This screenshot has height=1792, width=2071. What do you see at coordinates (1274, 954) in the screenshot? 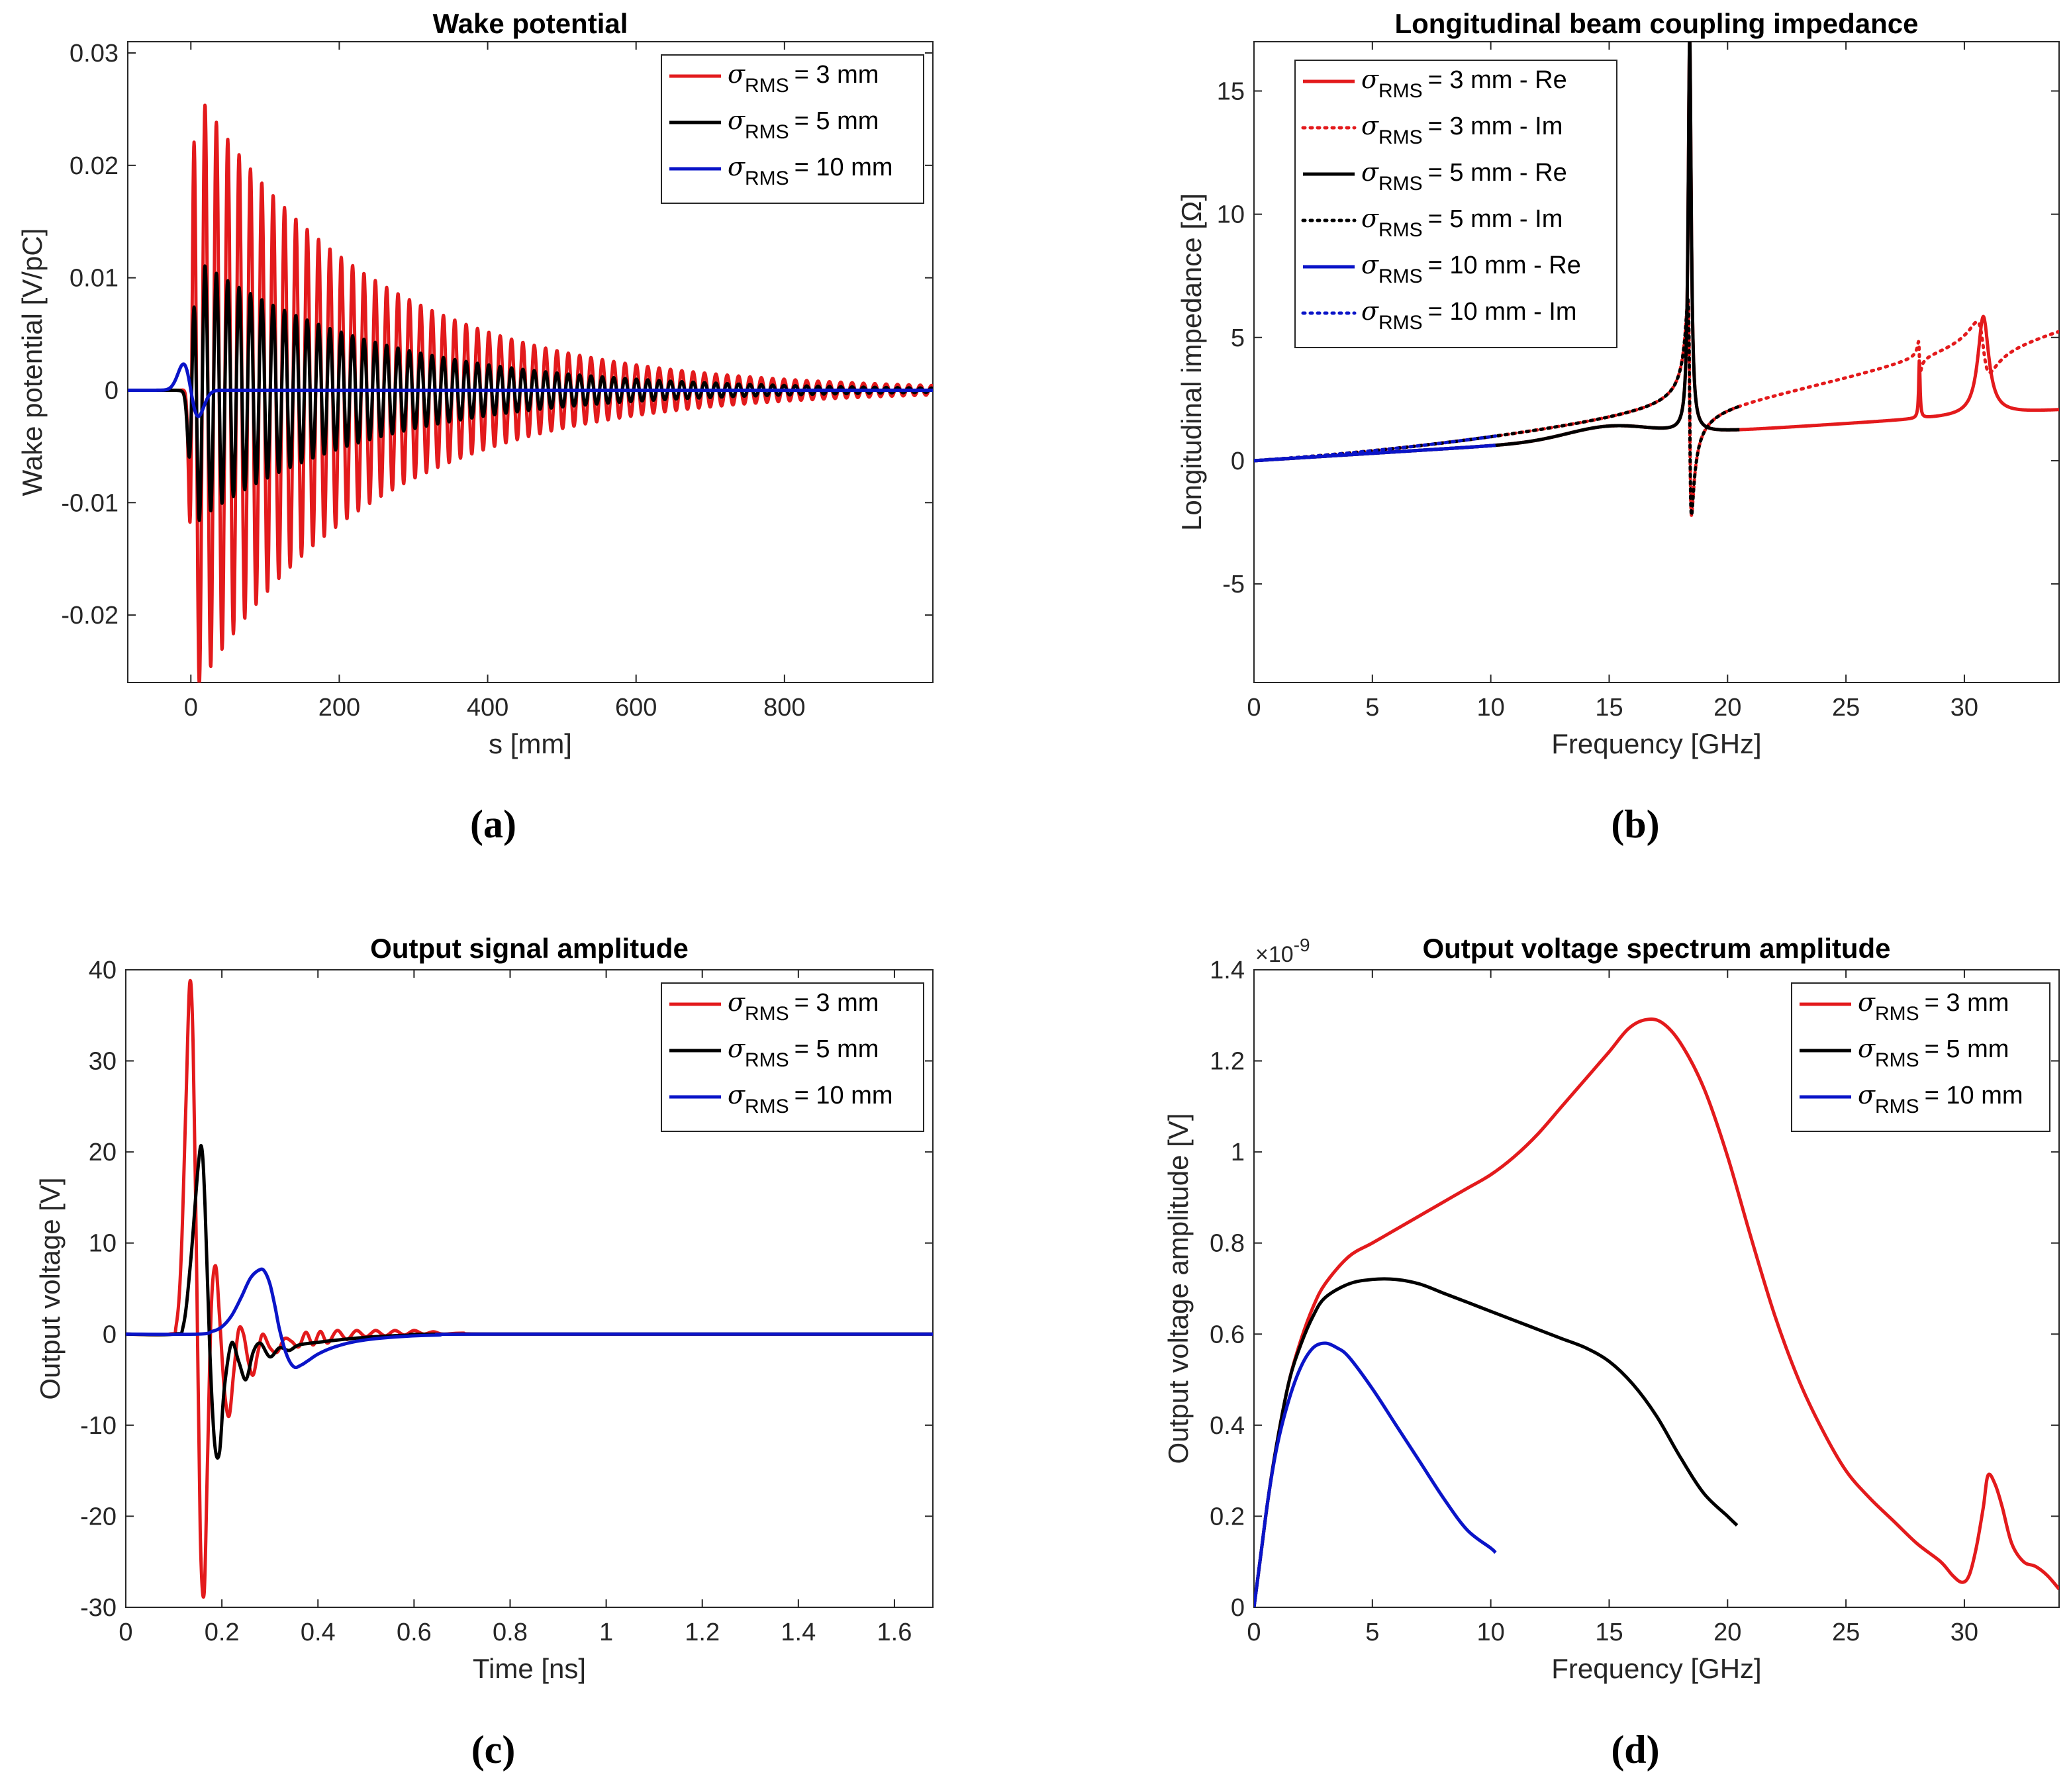
I see `y-multiplier-base: ×10` at bounding box center [1274, 954].